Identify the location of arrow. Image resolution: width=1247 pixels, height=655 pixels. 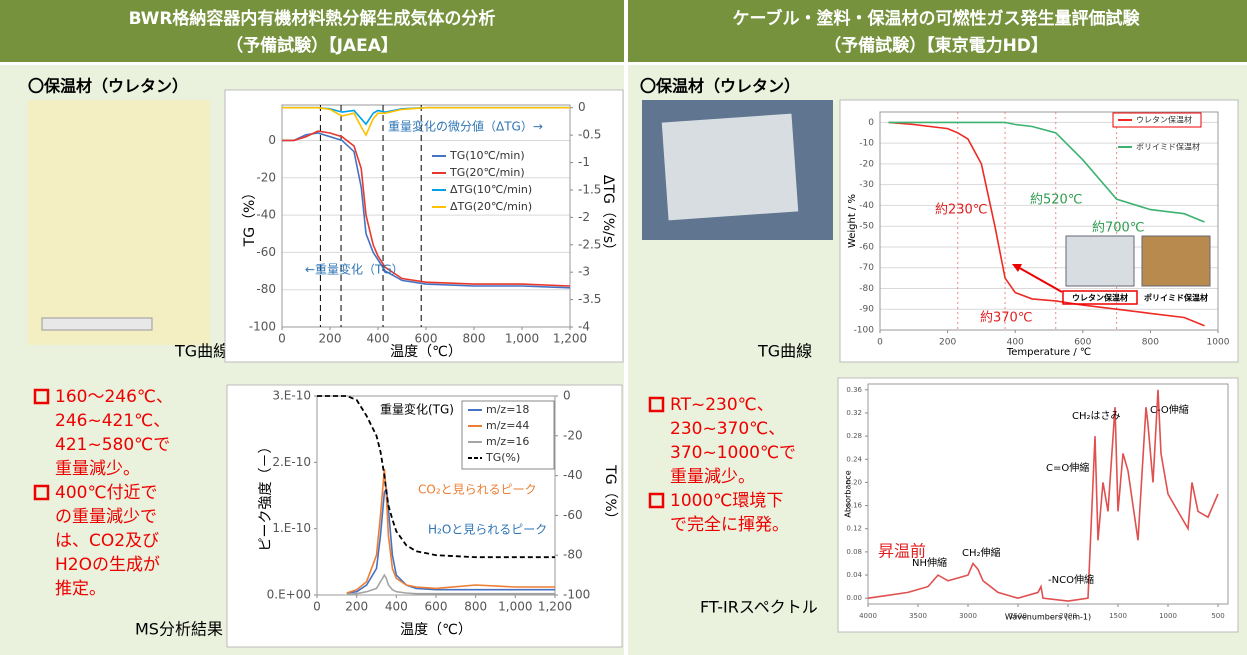
(1039, 279).